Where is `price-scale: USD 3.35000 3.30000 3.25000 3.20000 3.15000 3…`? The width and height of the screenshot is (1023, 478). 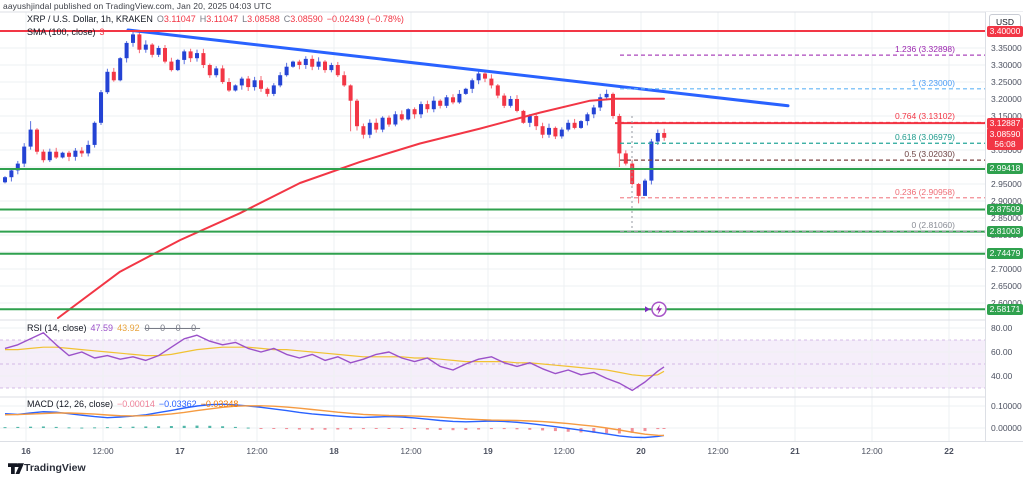
price-scale: USD 3.35000 3.30000 3.25000 3.20000 3.15000 3… is located at coordinates (1004, 236).